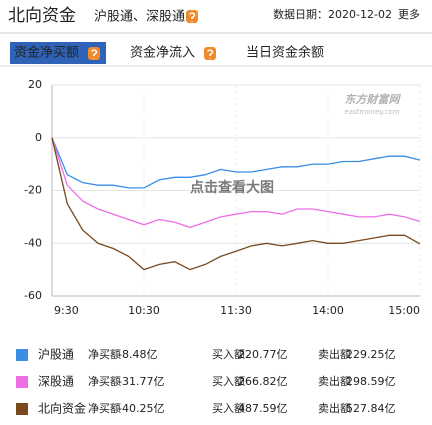  I want to click on more-link: 更多, so click(409, 14).